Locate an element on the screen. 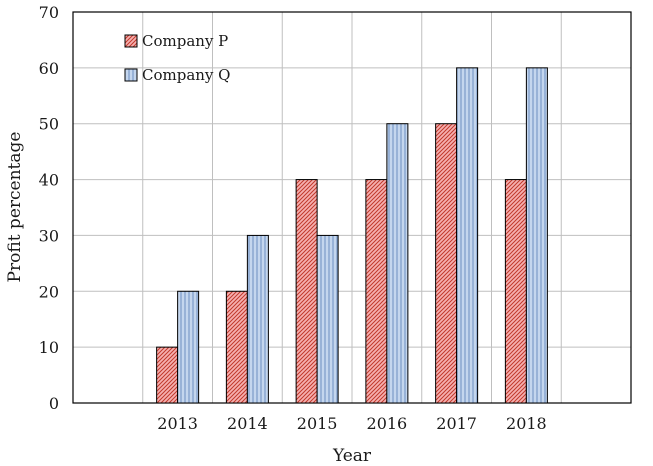  bar-company-p-2015 is located at coordinates (306, 291).